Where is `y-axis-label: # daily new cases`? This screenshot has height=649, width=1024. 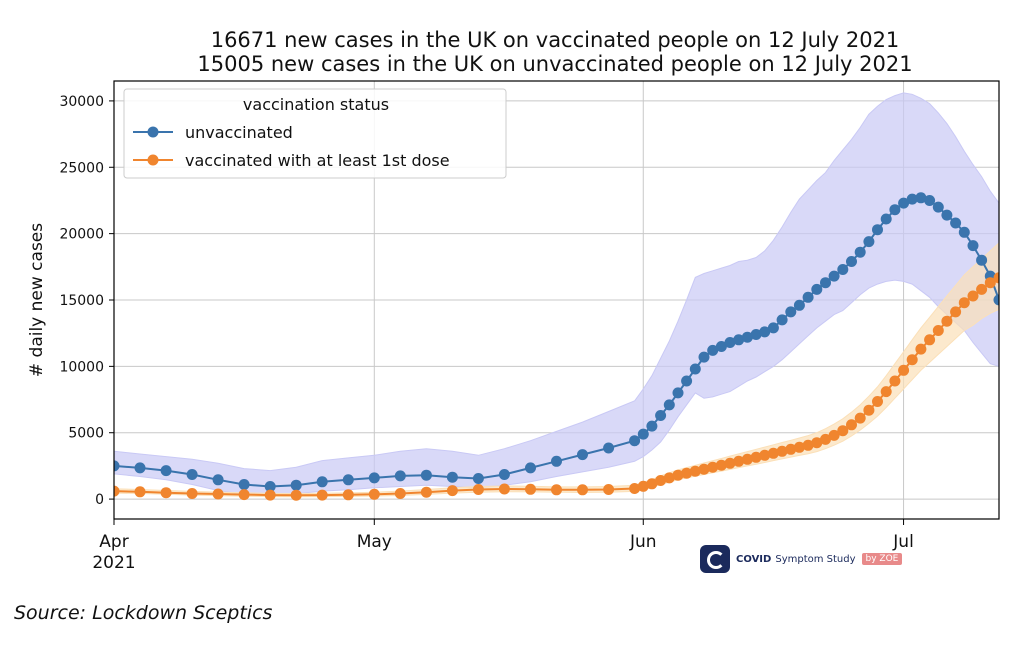 y-axis-label: # daily new cases is located at coordinates (37, 300).